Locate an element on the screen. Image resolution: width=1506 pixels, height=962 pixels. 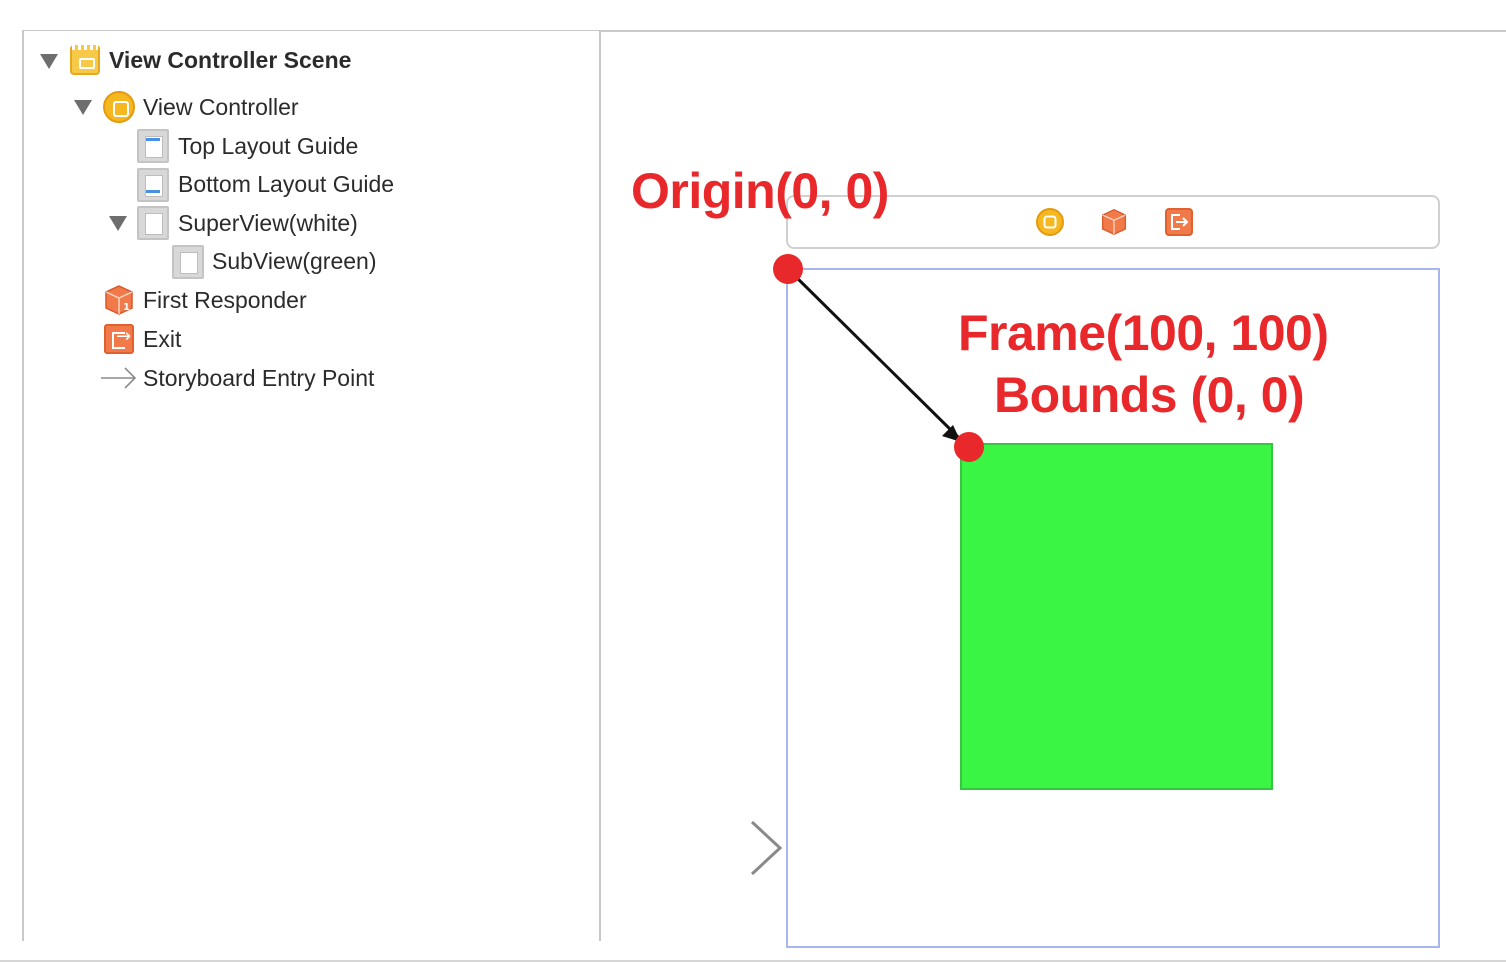
outline-item-bottom-layout-guide: Bottom Layout Guide is located at coordinates (286, 184).